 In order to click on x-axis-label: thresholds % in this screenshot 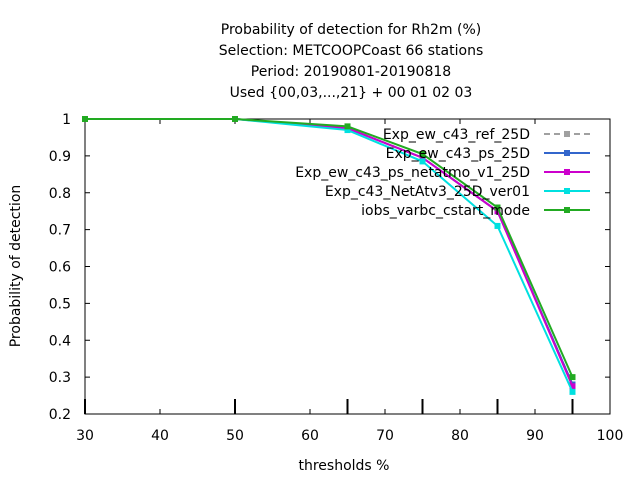, I will do `click(344, 466)`.